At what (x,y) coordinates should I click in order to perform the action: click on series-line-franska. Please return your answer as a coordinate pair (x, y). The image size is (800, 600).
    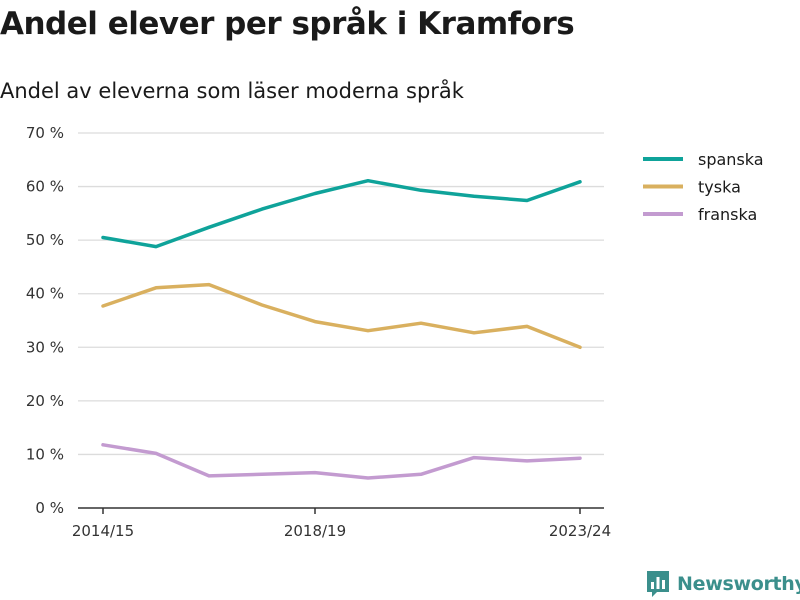
    Looking at the image, I should click on (341, 461).